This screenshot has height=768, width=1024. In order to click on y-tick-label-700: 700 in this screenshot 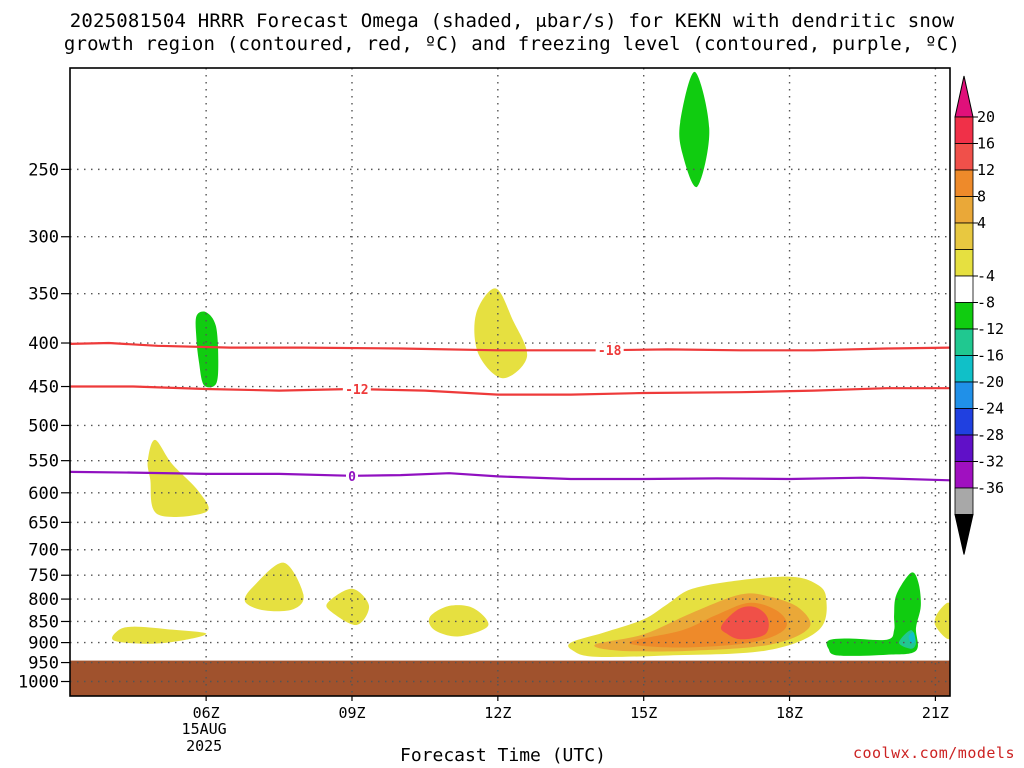, I will do `click(43, 551)`.